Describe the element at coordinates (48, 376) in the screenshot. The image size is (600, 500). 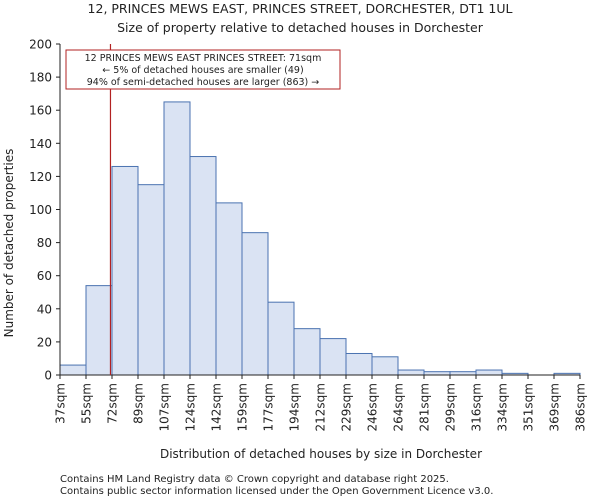
I see `y-tick-label: 0` at that location.